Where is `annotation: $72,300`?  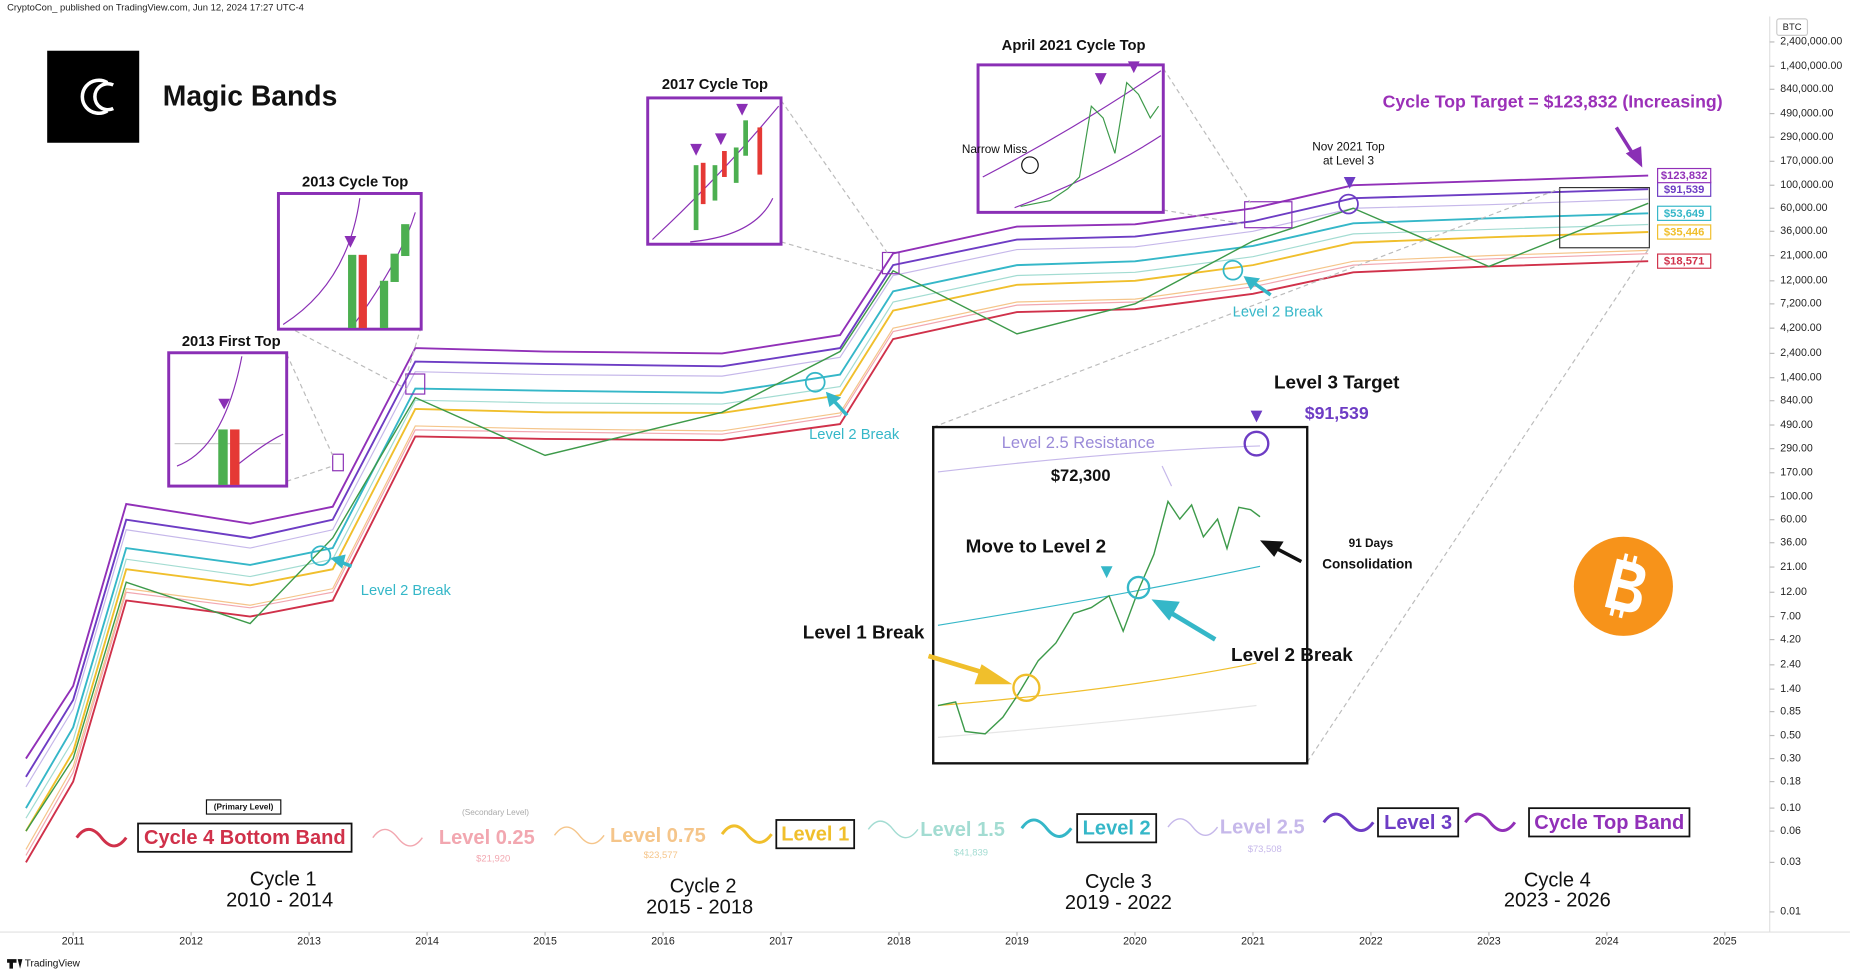 annotation: $72,300 is located at coordinates (1081, 476).